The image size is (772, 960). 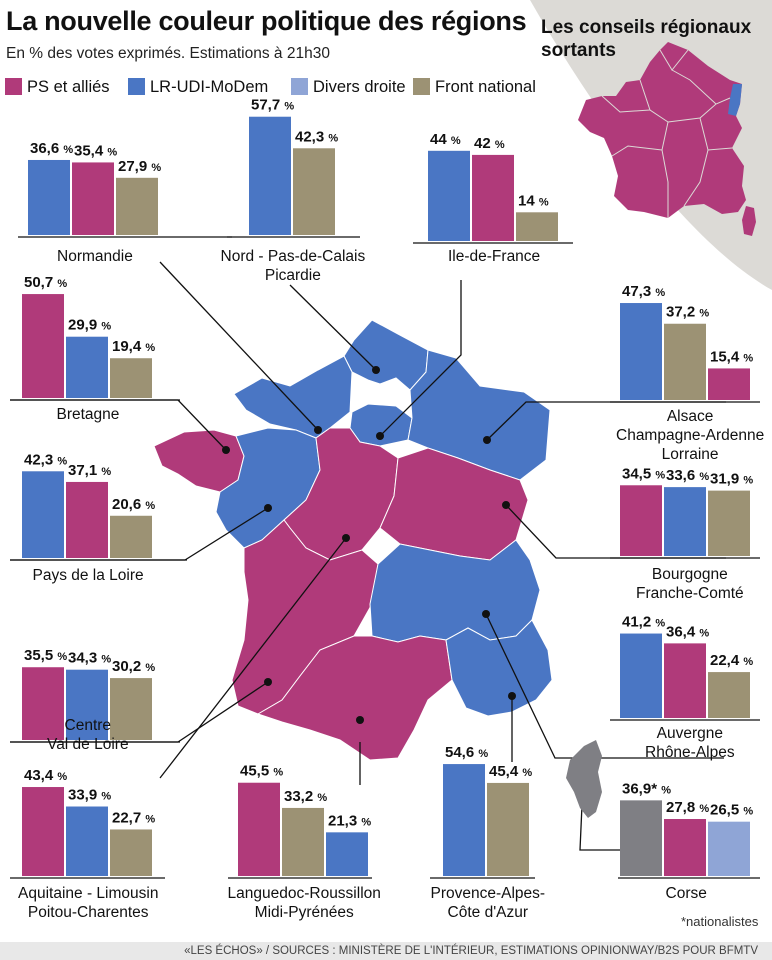 What do you see at coordinates (687, 312) in the screenshot?
I see `bar-value-label: 37,2 %` at bounding box center [687, 312].